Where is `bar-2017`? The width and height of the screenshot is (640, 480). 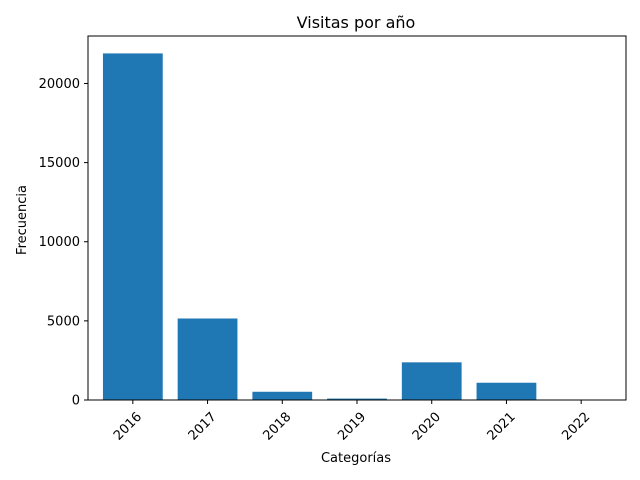
bar-2017 is located at coordinates (207, 359).